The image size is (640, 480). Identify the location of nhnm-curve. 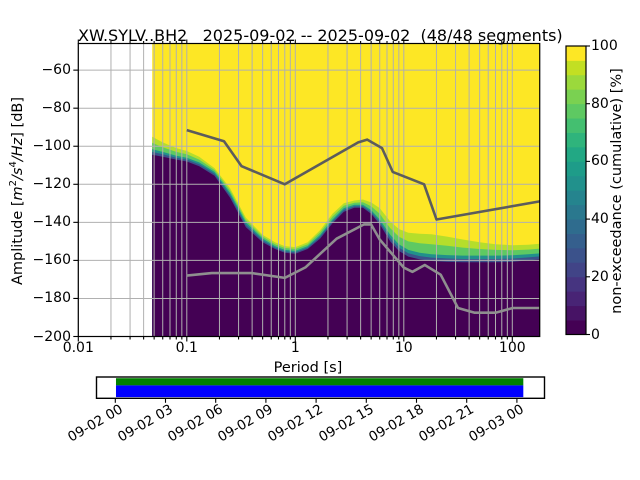
(363, 174).